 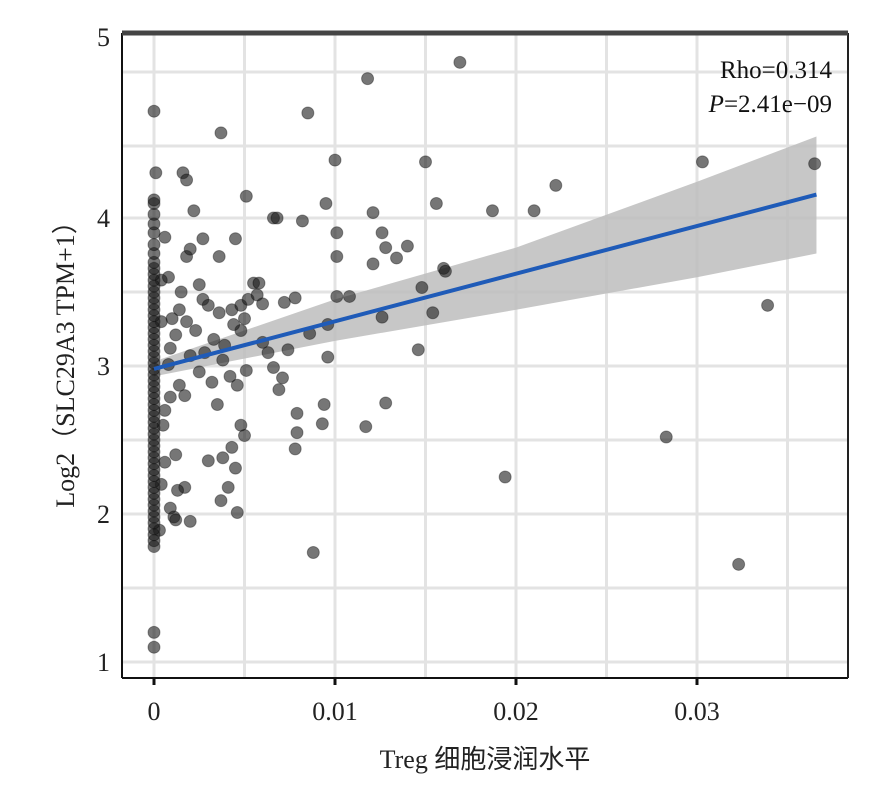 I want to click on y-tick-label: 1, so click(x=103, y=662).